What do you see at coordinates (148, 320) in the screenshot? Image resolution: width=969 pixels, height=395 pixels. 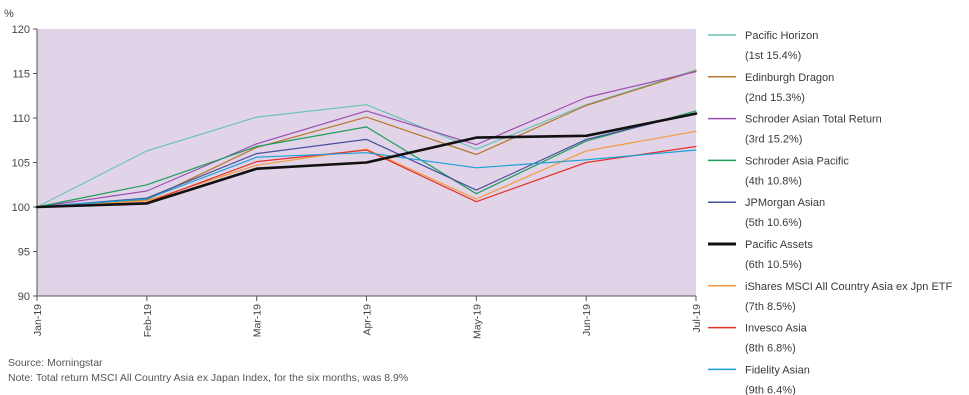 I see `x-tick-label: Feb-19` at bounding box center [148, 320].